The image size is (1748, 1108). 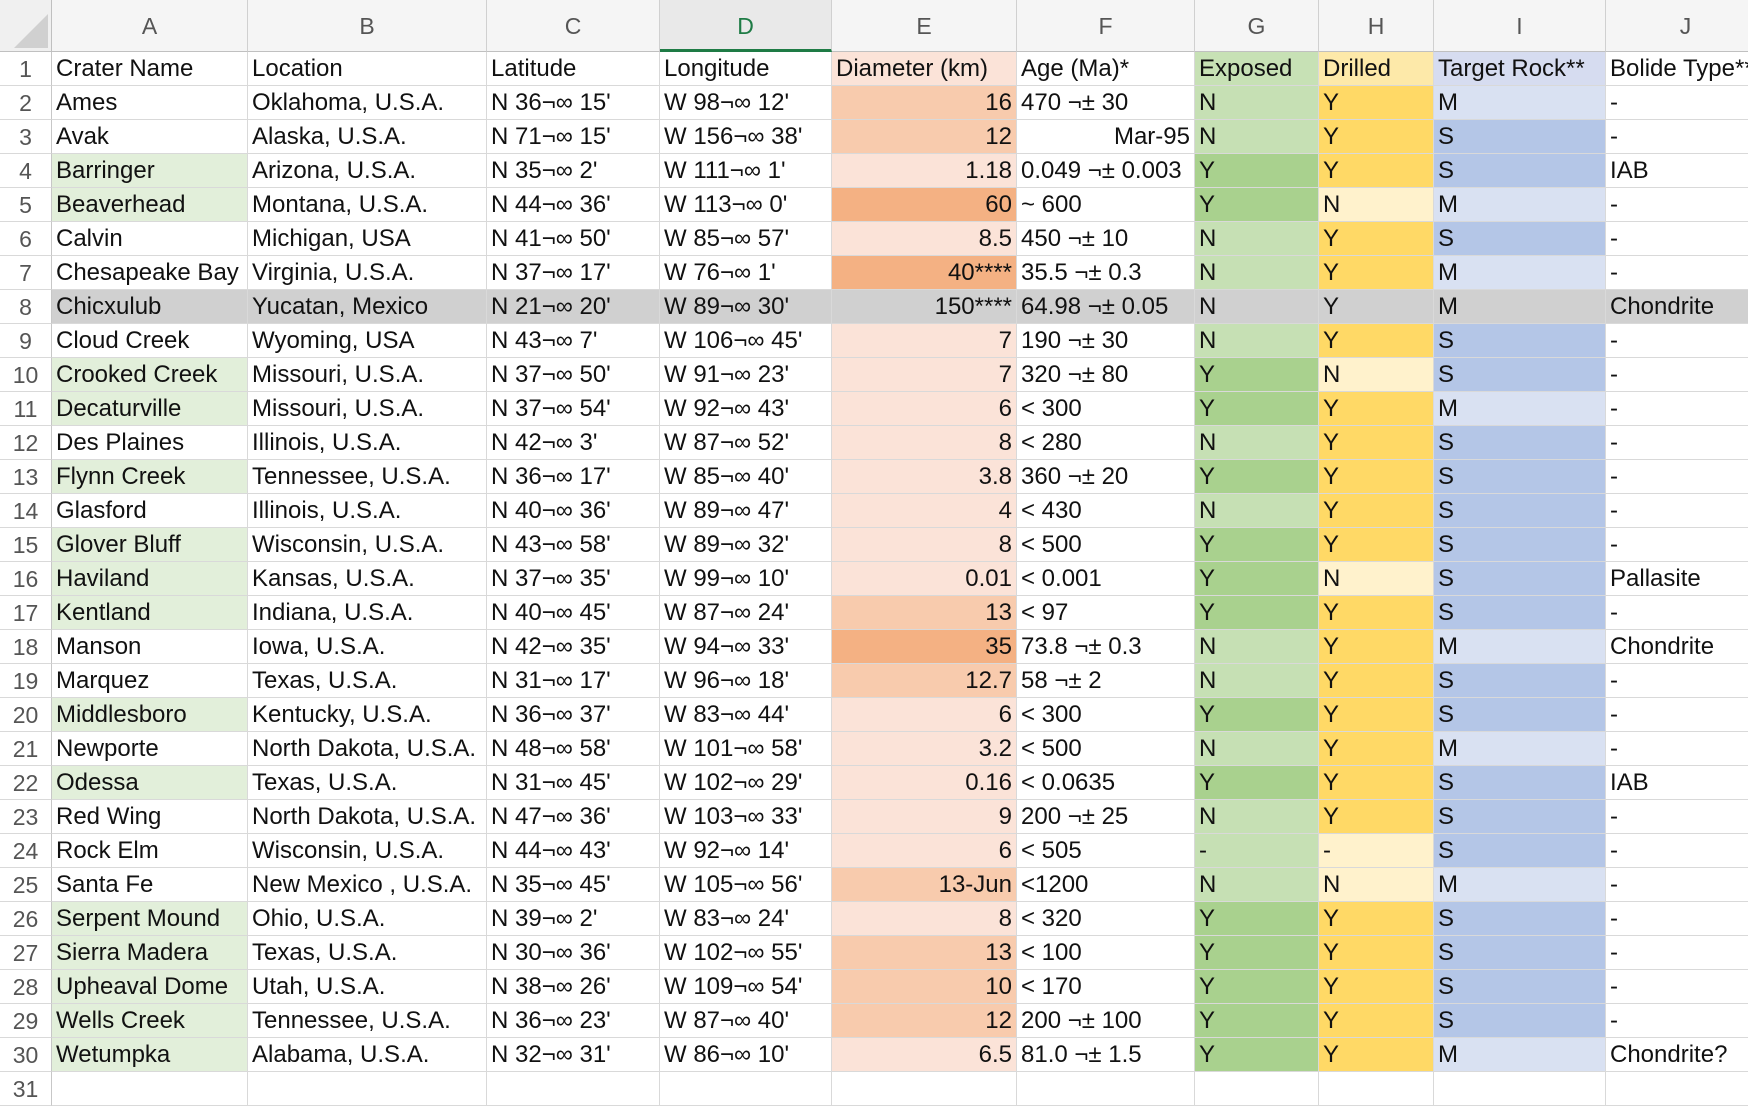 What do you see at coordinates (367, 103) in the screenshot?
I see `cell-location: Oklahoma, U.S.A.` at bounding box center [367, 103].